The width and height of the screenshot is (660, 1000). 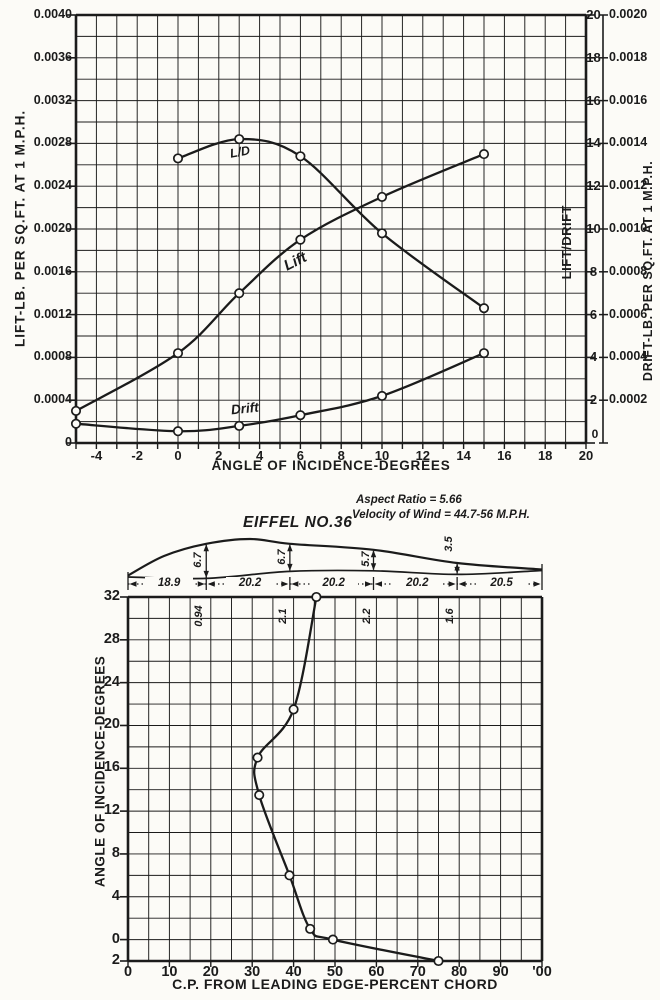 I want to click on wind-velocity-annotation: Velocity of Wind = 44.7-56 M.P.H., so click(x=441, y=515).